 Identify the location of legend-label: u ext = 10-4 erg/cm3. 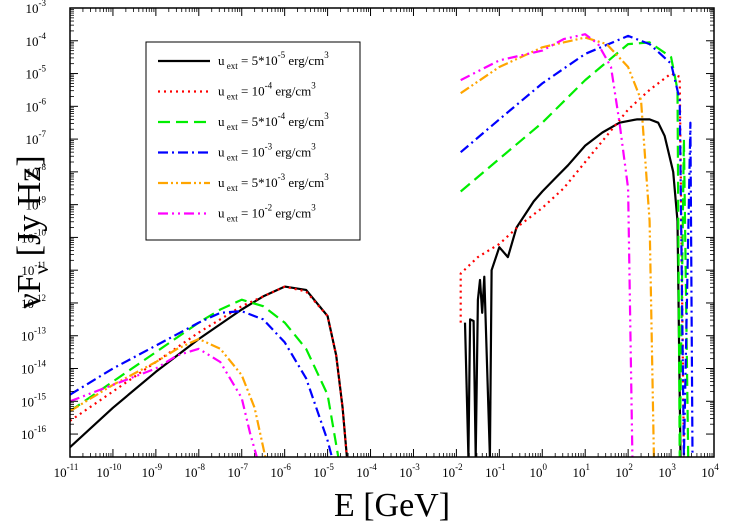
(267, 91).